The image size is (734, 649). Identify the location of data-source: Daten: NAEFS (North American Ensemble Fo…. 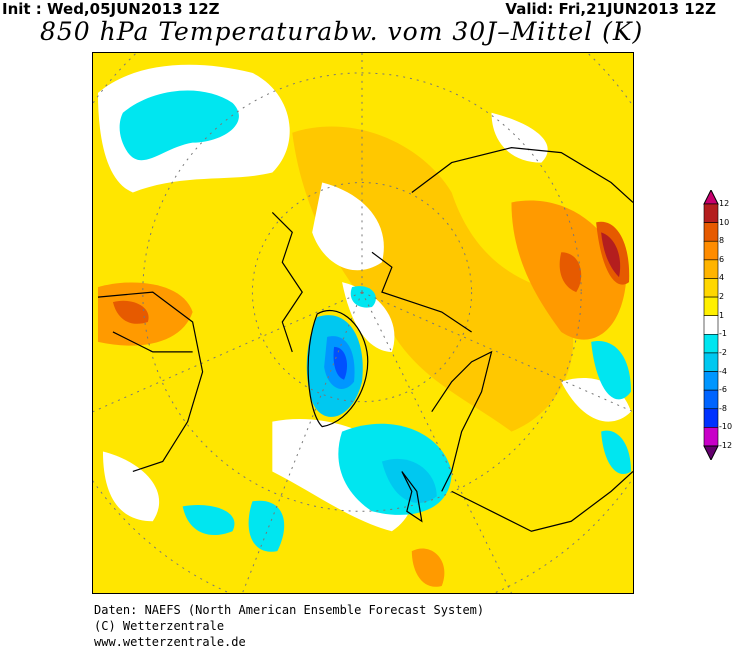
(289, 610).